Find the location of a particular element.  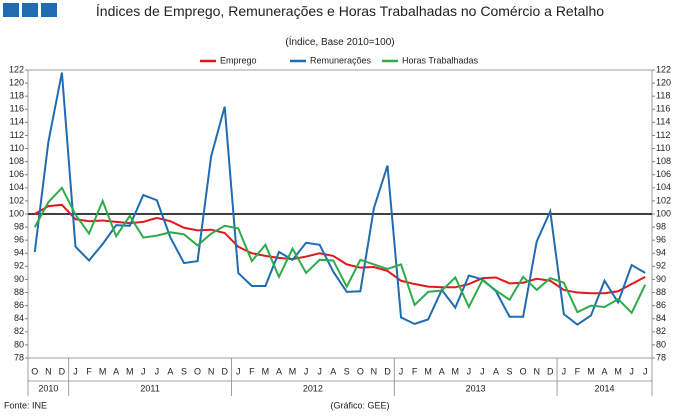

year-label: 2010 is located at coordinates (48, 388).